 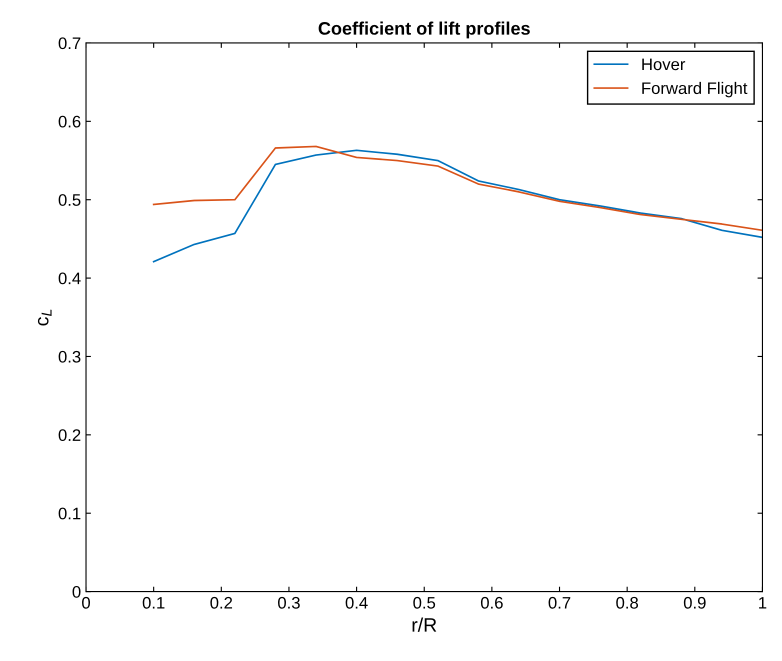 I want to click on x-tick-label: 0.5, so click(x=424, y=602).